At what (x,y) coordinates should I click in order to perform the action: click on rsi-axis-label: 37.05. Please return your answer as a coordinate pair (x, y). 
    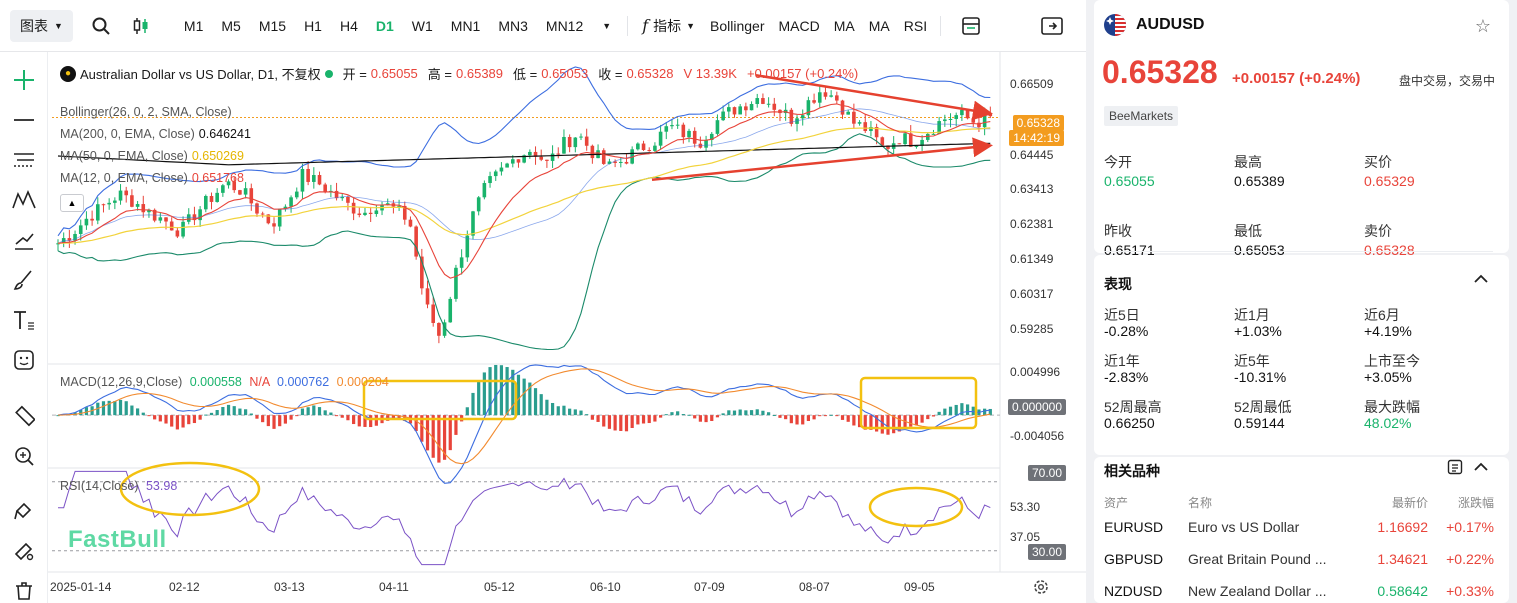
    Looking at the image, I should click on (1025, 537).